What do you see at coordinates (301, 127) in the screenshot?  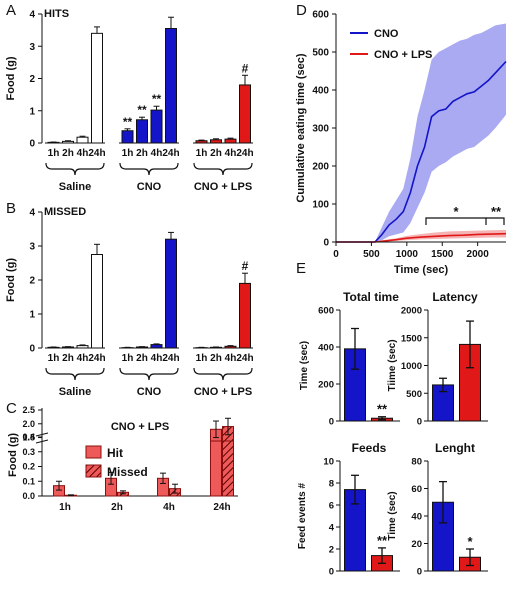 I see `y-axis-label: Cumulative eating time (sec)` at bounding box center [301, 127].